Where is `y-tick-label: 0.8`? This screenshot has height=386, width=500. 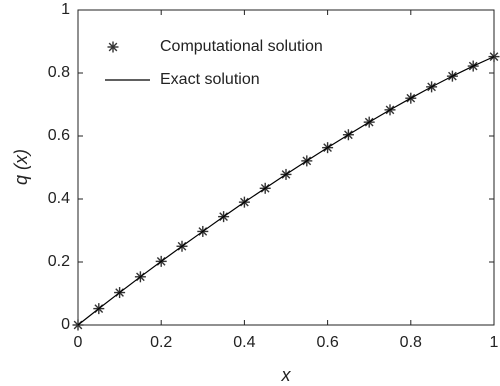 y-tick-label: 0.8 is located at coordinates (59, 72).